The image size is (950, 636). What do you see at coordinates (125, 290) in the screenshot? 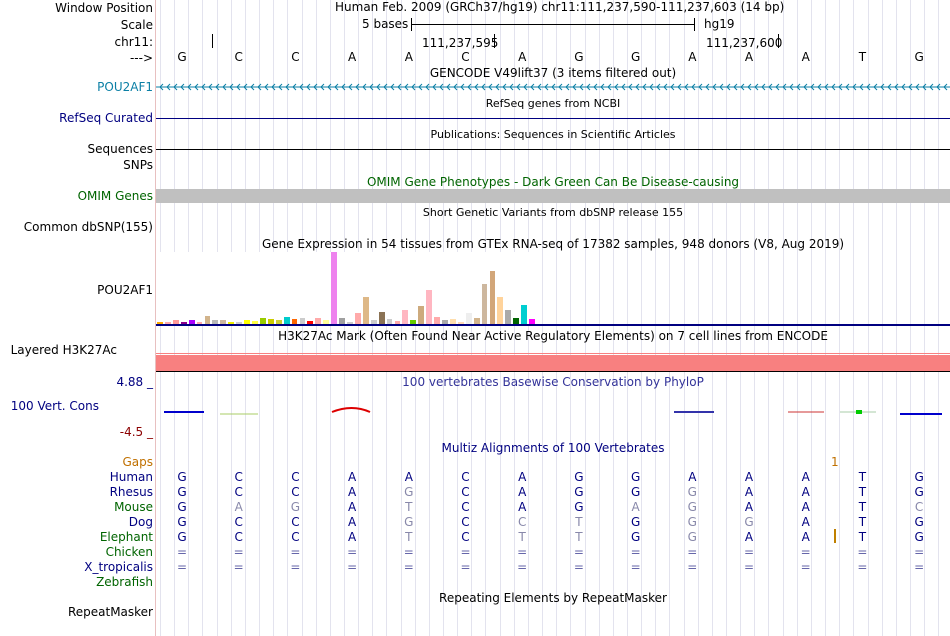
I see `gtex-track-label: POU2AF1` at bounding box center [125, 290].